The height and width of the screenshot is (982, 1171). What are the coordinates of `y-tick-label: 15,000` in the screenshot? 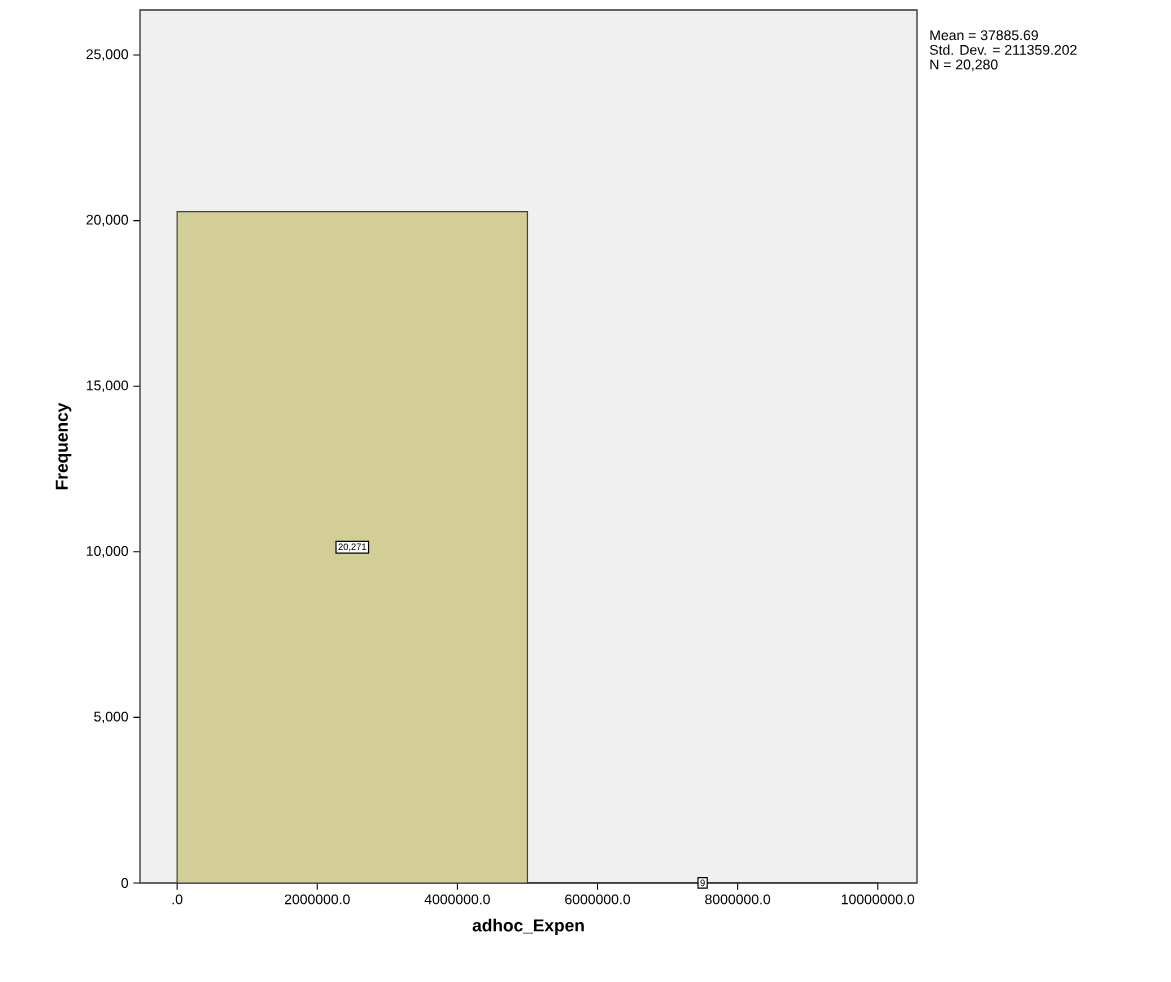 It's located at (107, 386).